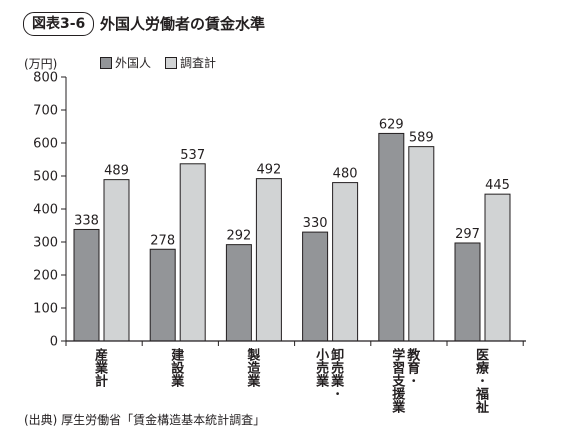 The height and width of the screenshot is (441, 573). Describe the element at coordinates (268, 170) in the screenshot. I see `data-label-survey-2: 492` at that location.